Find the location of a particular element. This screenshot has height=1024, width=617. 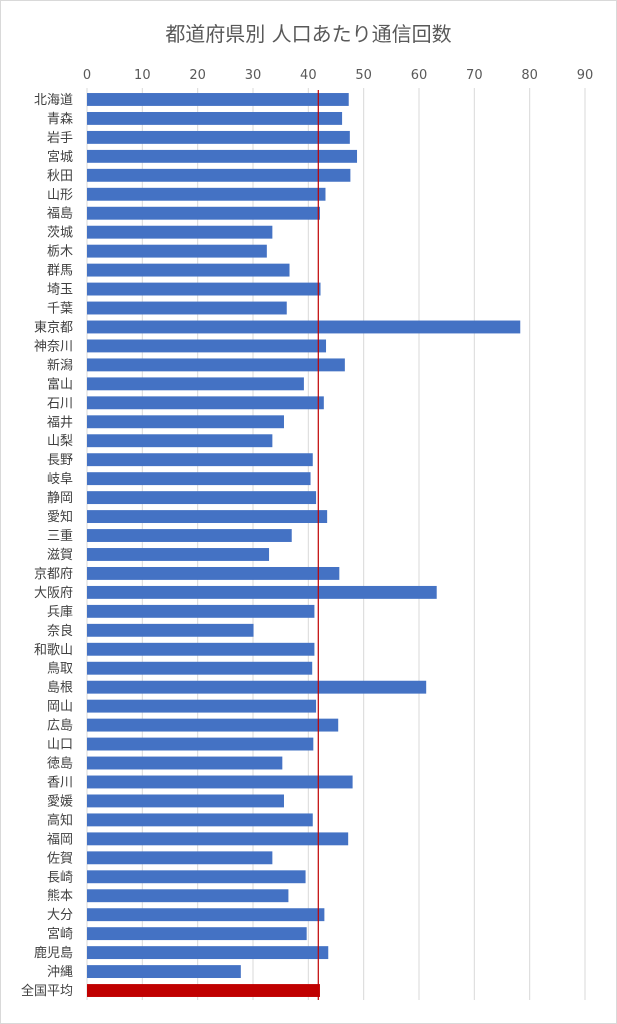

category-label: 群馬 is located at coordinates (60, 271).